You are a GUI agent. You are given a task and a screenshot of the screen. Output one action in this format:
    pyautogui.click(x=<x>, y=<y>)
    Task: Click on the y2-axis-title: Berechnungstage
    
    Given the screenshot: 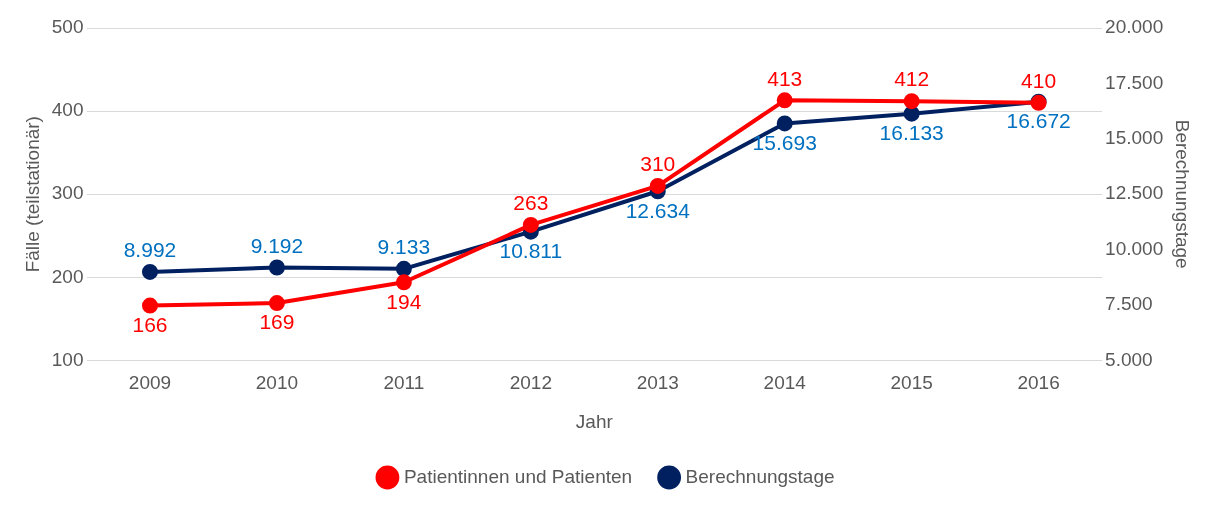 What is the action you would take?
    pyautogui.click(x=1183, y=194)
    